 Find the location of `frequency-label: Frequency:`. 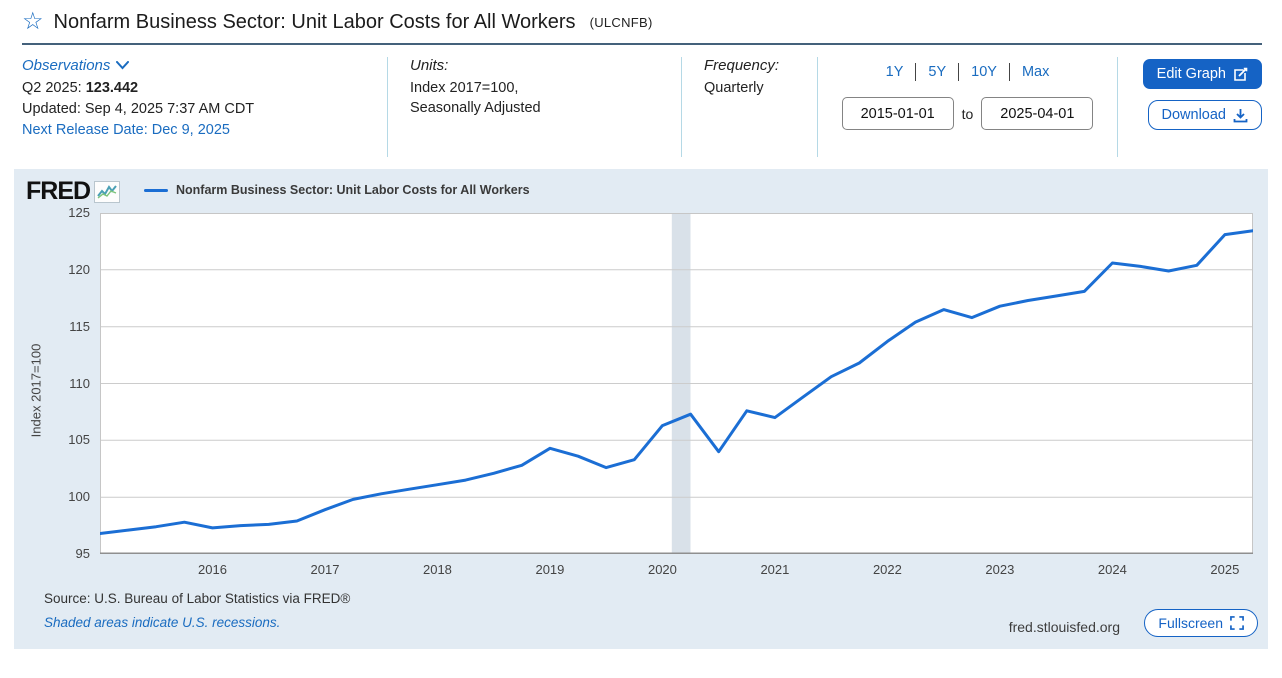

frequency-label: Frequency: is located at coordinates (742, 65).